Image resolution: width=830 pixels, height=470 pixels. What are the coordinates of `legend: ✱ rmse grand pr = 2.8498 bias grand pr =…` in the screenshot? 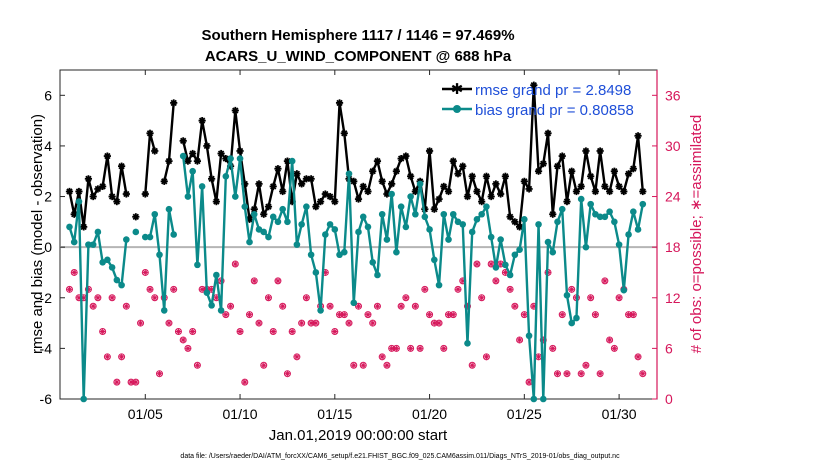 It's located at (538, 99).